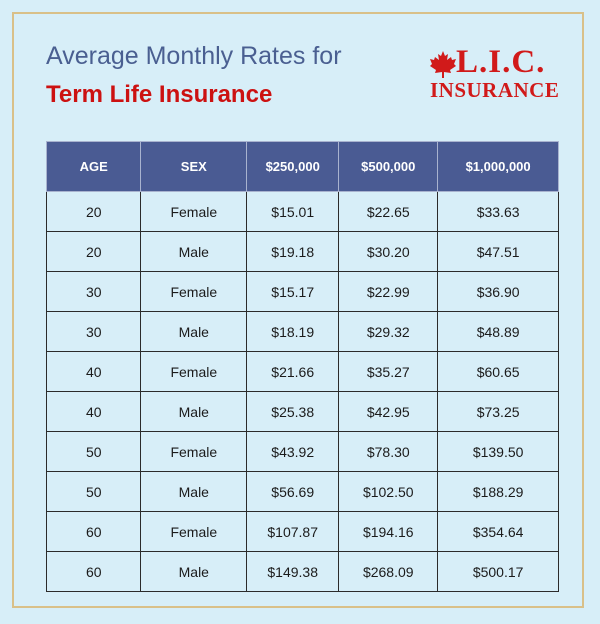 The image size is (600, 624). I want to click on column-header-500k: $500,000, so click(388, 166).